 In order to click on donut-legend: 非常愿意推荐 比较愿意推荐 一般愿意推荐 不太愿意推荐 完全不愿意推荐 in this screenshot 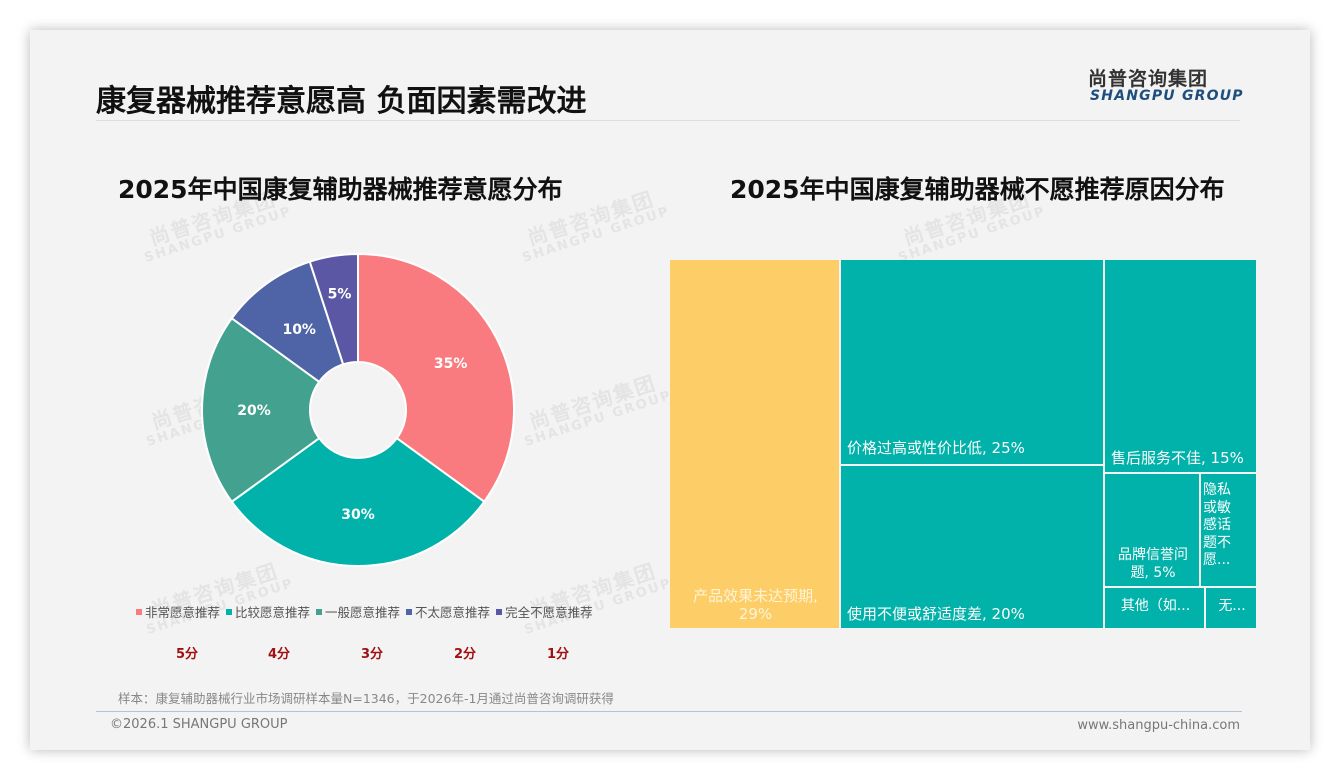, I will do `click(364, 611)`.